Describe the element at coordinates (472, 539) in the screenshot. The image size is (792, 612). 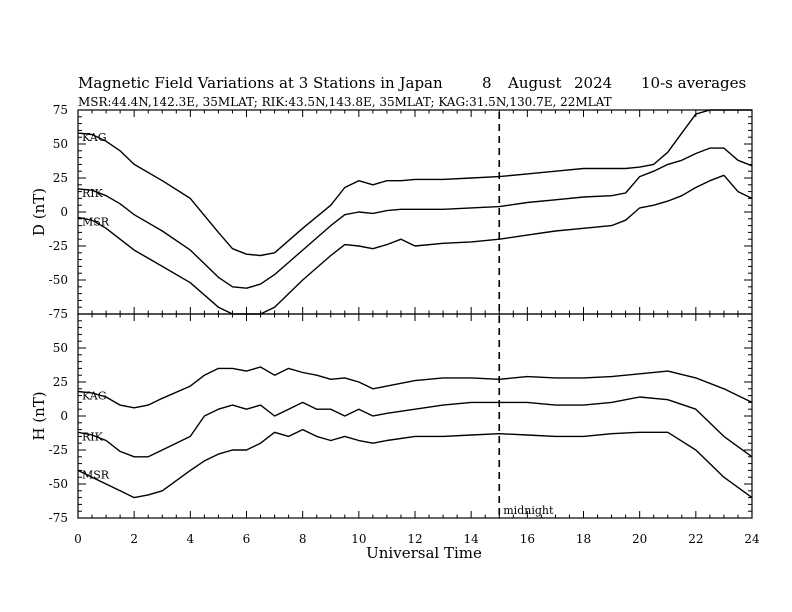
I see `x-tick-label: 14` at that location.